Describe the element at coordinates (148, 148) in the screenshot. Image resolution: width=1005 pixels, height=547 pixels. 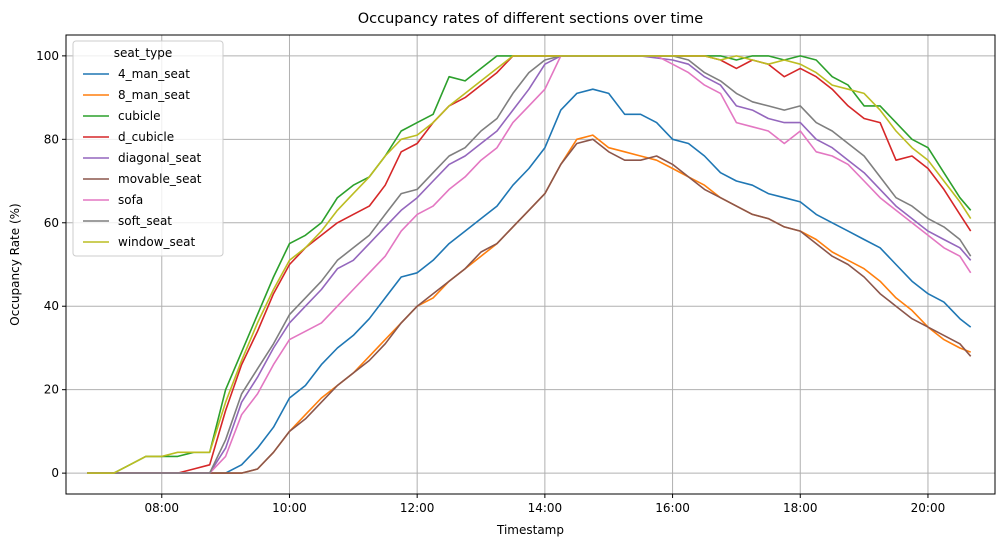
I see `legend-box` at that location.